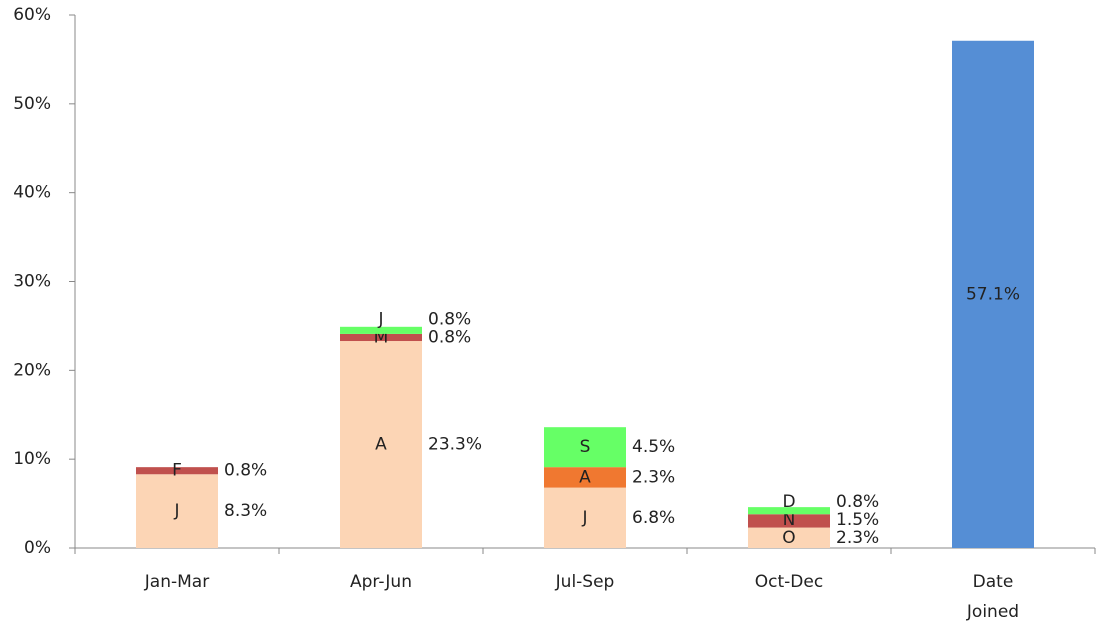 The width and height of the screenshot is (1099, 628). I want to click on y-tick-label: 50%, so click(32, 104).